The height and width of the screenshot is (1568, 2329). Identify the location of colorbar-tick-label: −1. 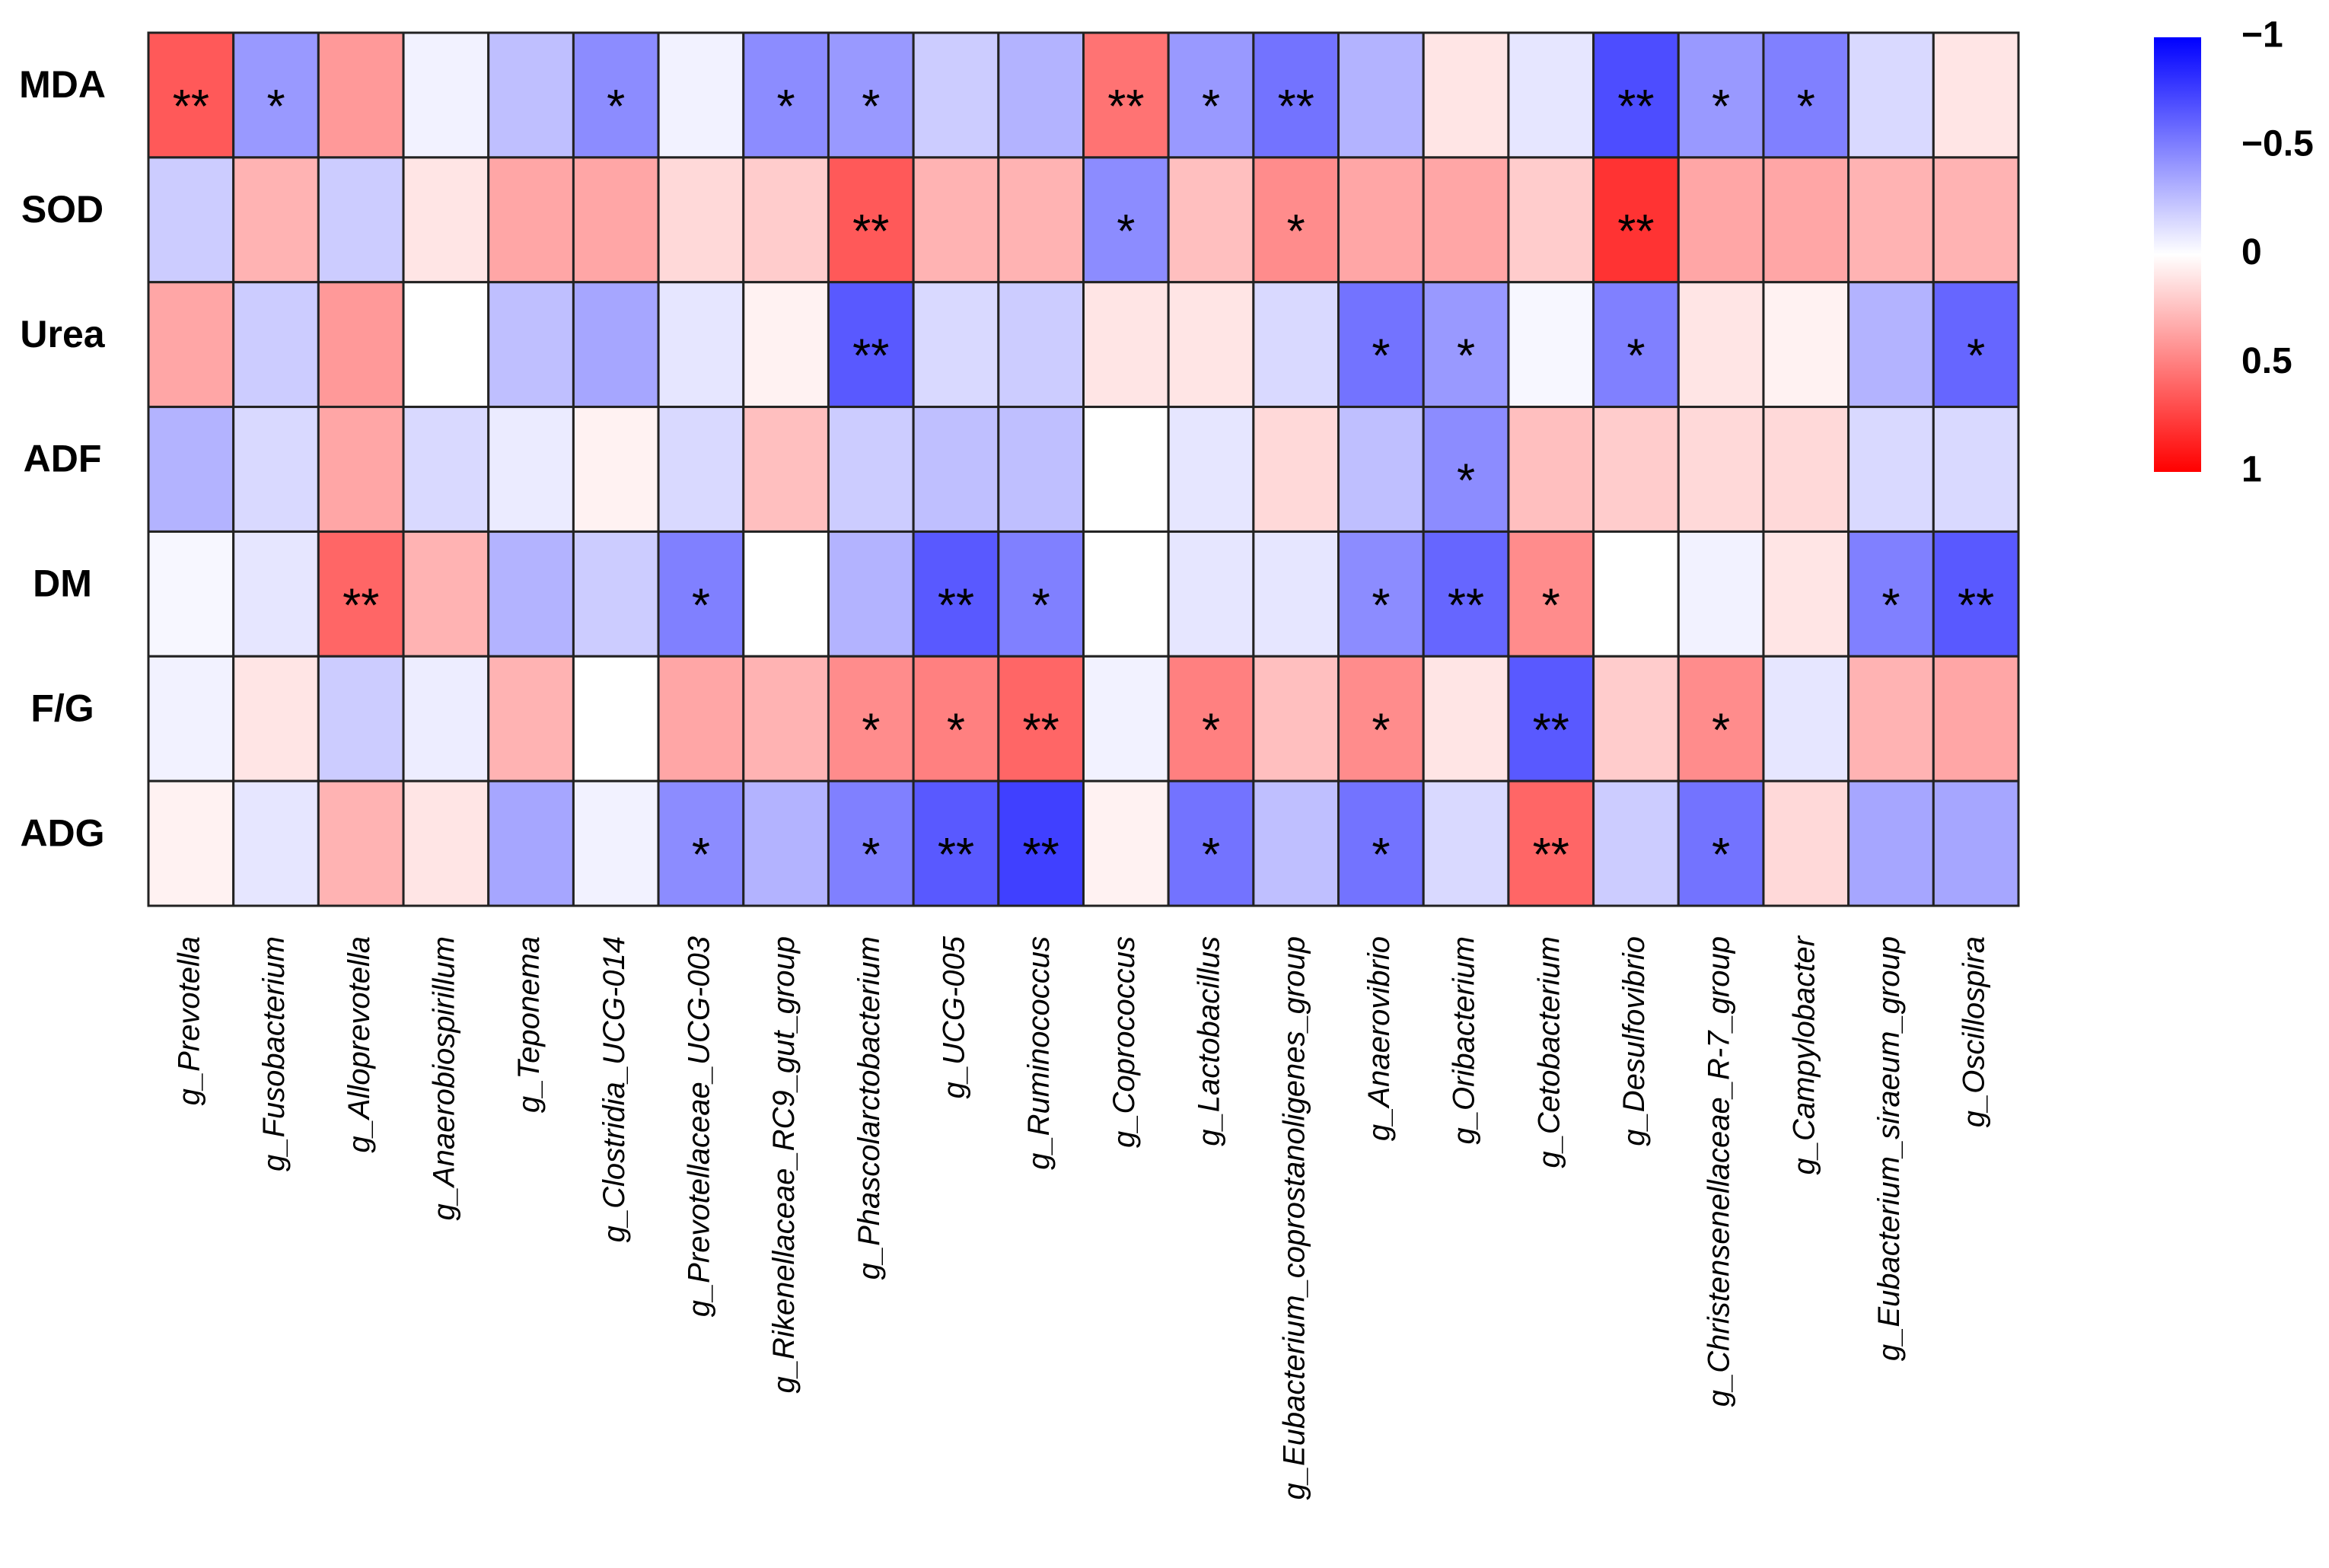
(2262, 35).